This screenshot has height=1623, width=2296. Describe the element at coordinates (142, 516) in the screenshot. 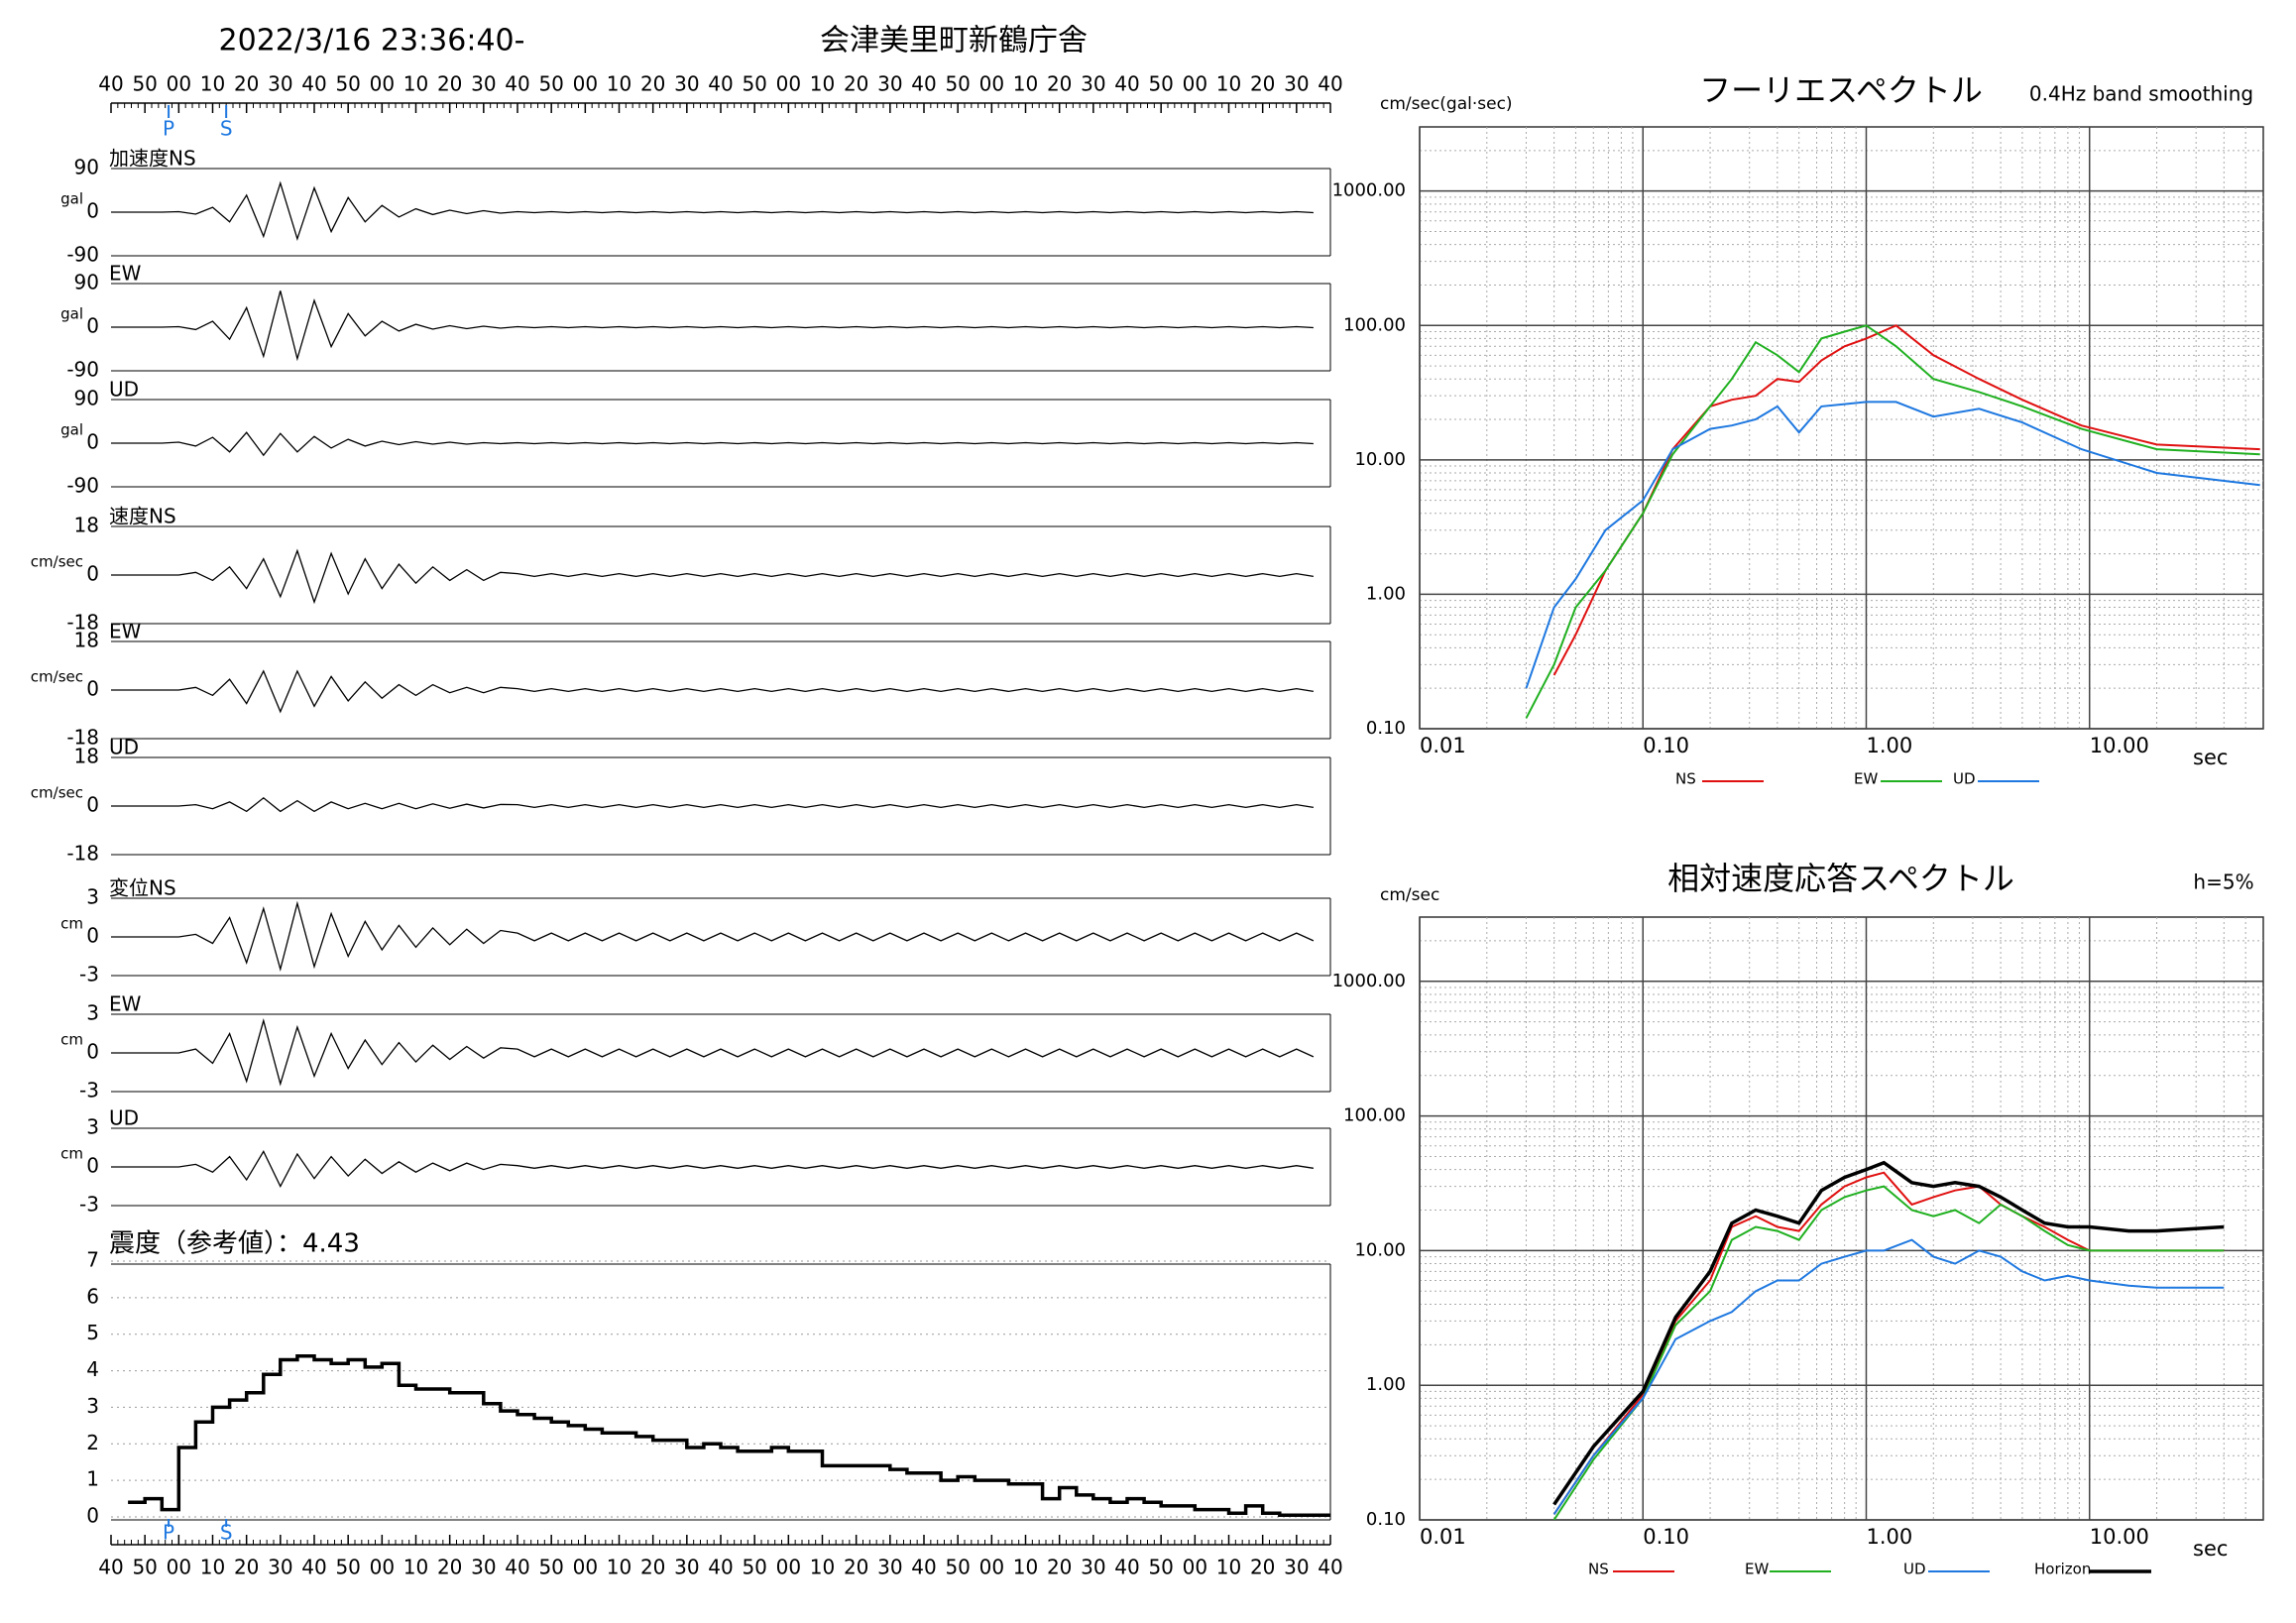

I see `panel-label: 速度NS` at that location.